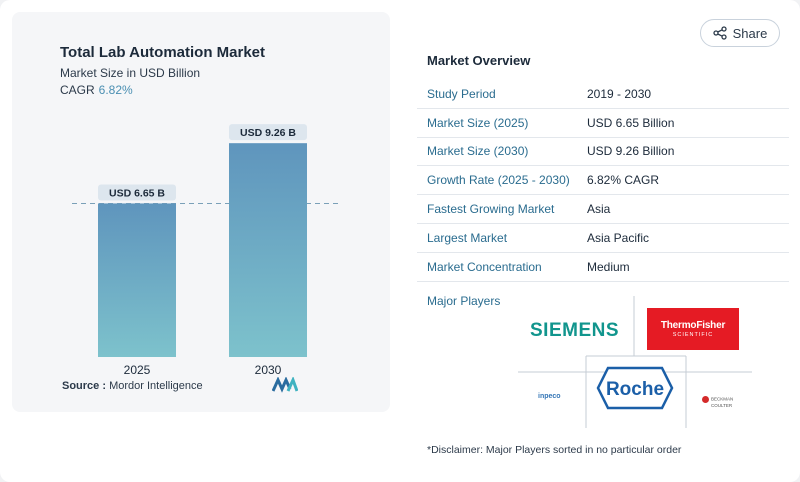  Describe the element at coordinates (96, 90) in the screenshot. I see `cagr-line: CAGR 6.82%` at that location.